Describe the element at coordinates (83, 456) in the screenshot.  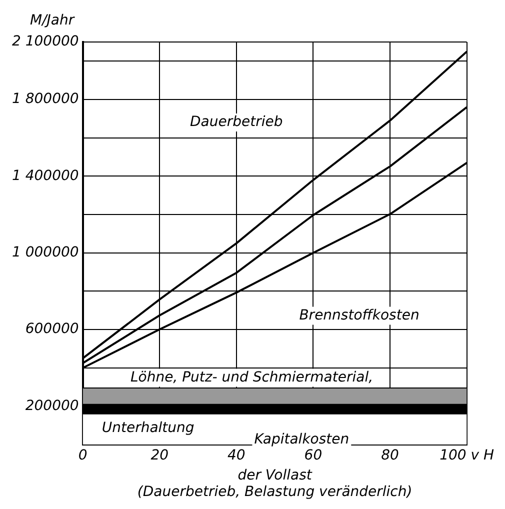
I see `x-tick-label: 0` at that location.